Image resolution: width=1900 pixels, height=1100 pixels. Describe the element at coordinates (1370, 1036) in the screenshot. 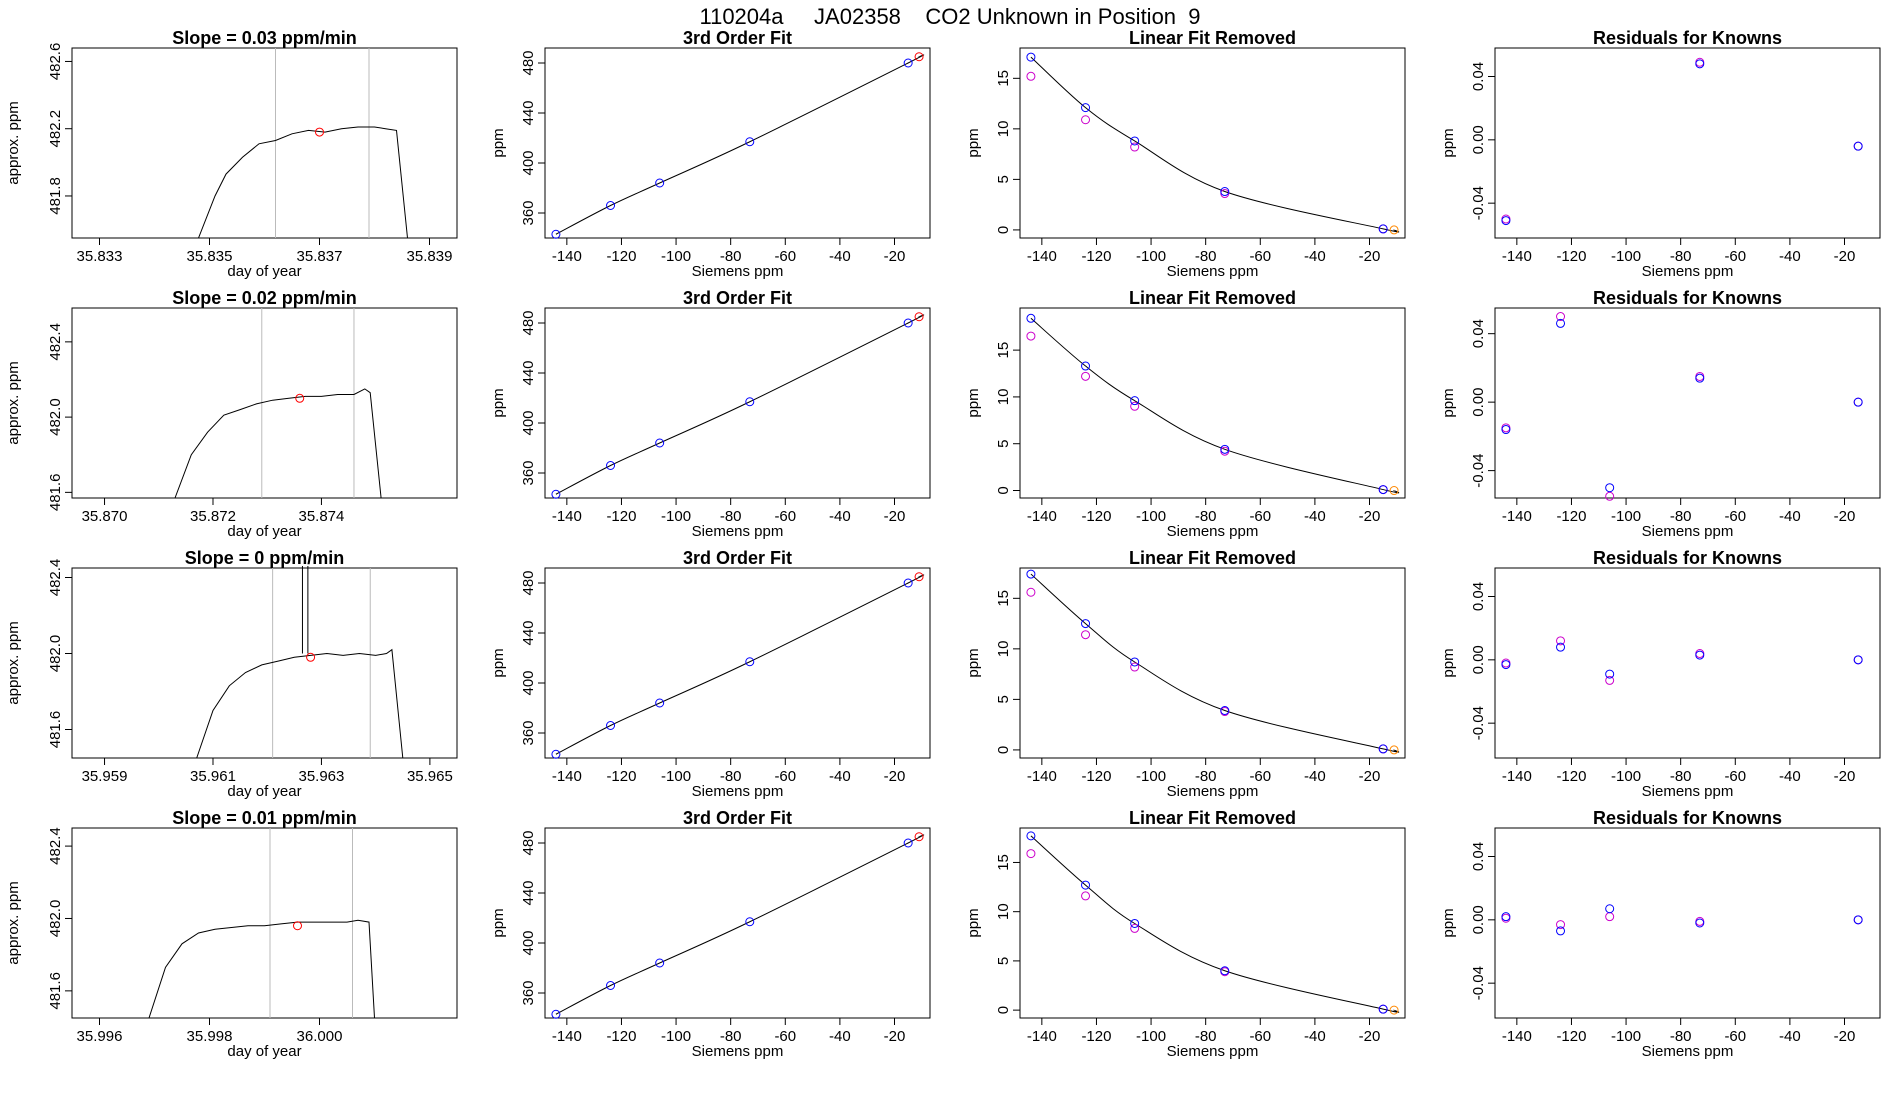

I see `x-tick-label: -20` at that location.